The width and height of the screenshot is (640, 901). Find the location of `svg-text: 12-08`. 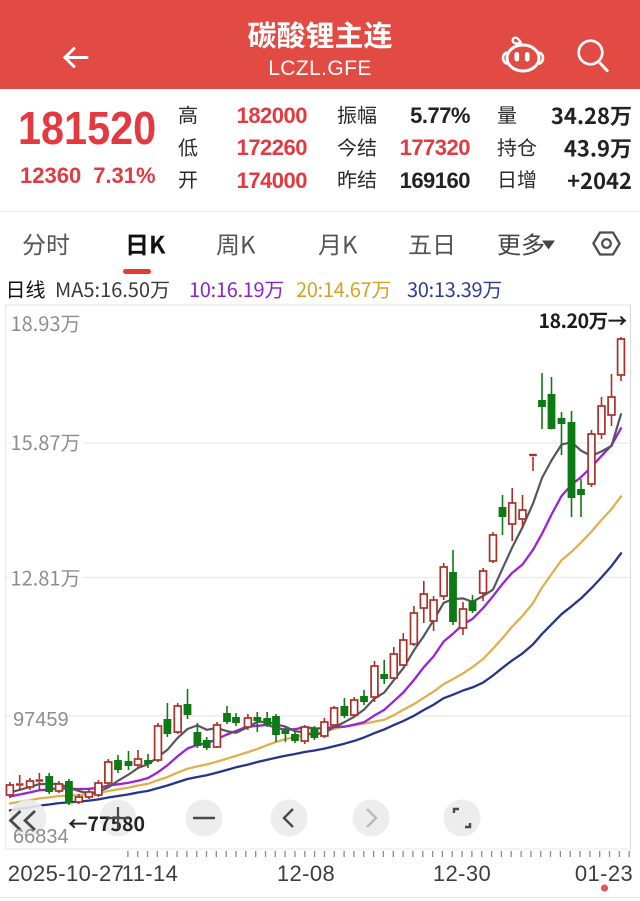

svg-text: 12-08 is located at coordinates (306, 873).